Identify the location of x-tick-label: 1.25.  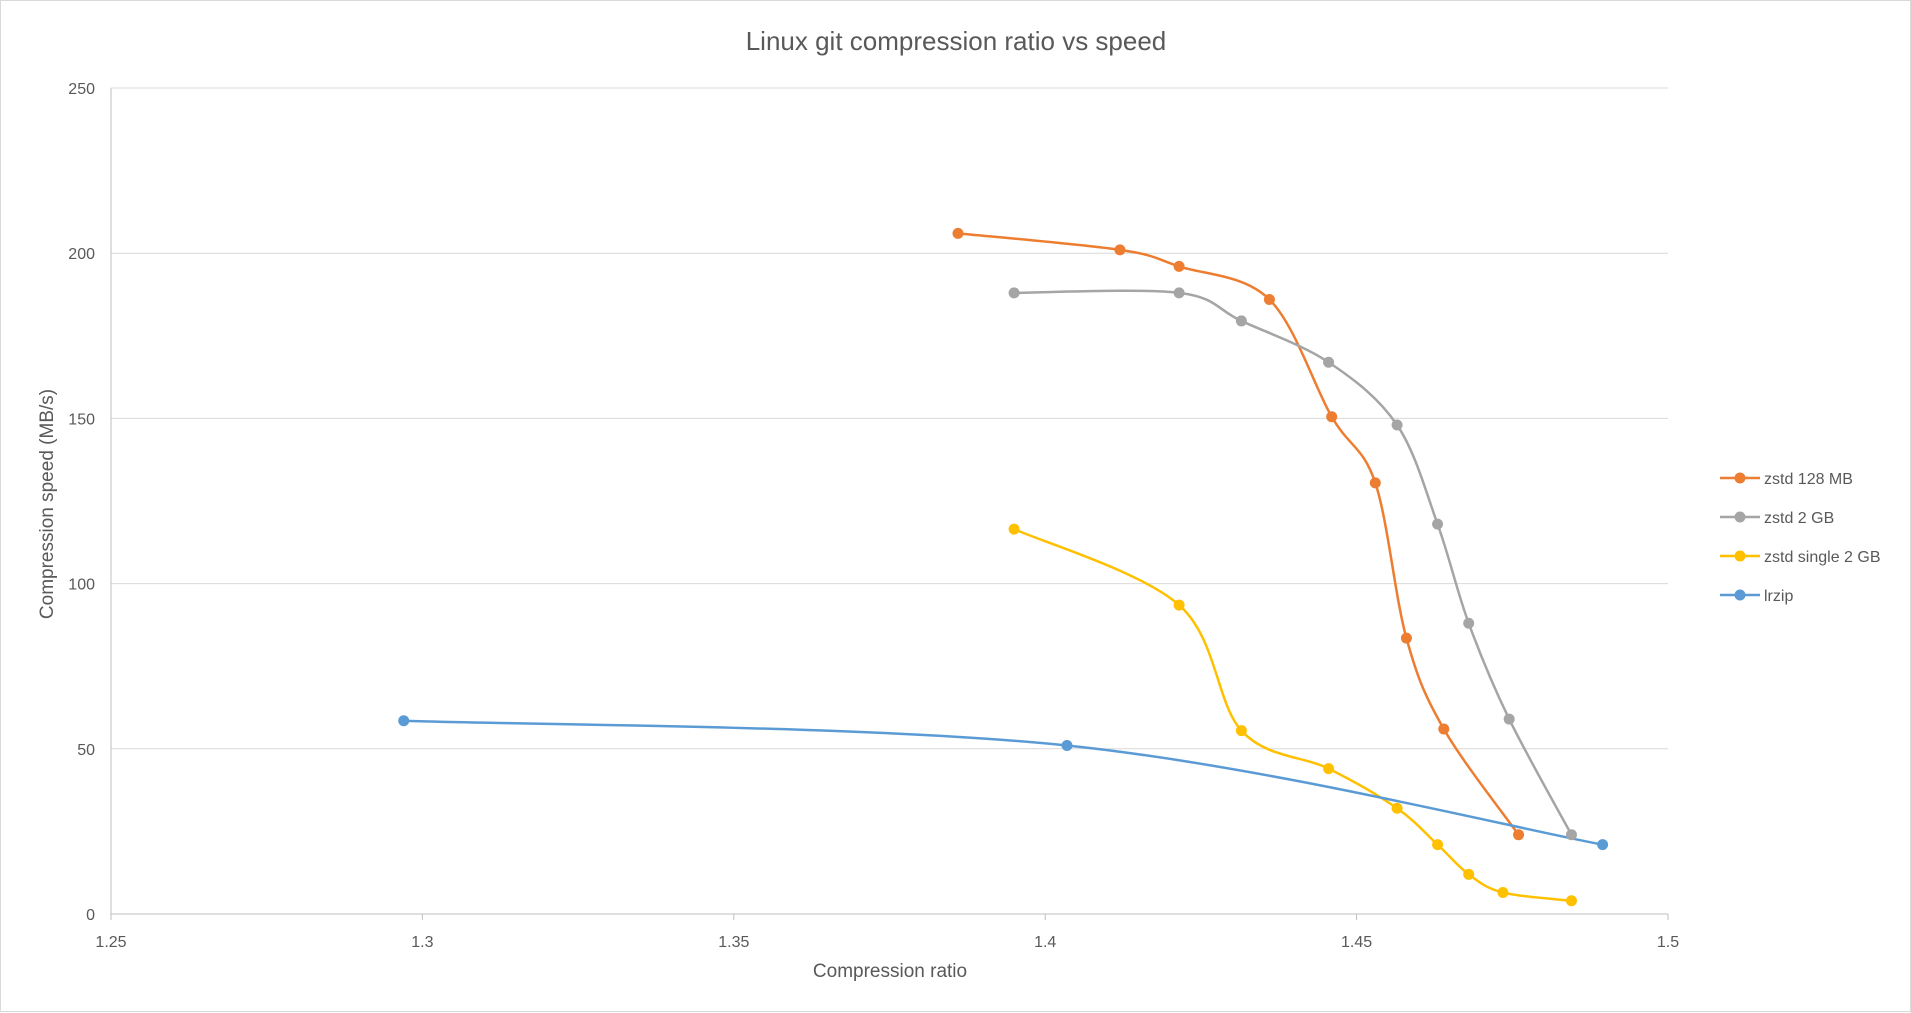
(110, 942).